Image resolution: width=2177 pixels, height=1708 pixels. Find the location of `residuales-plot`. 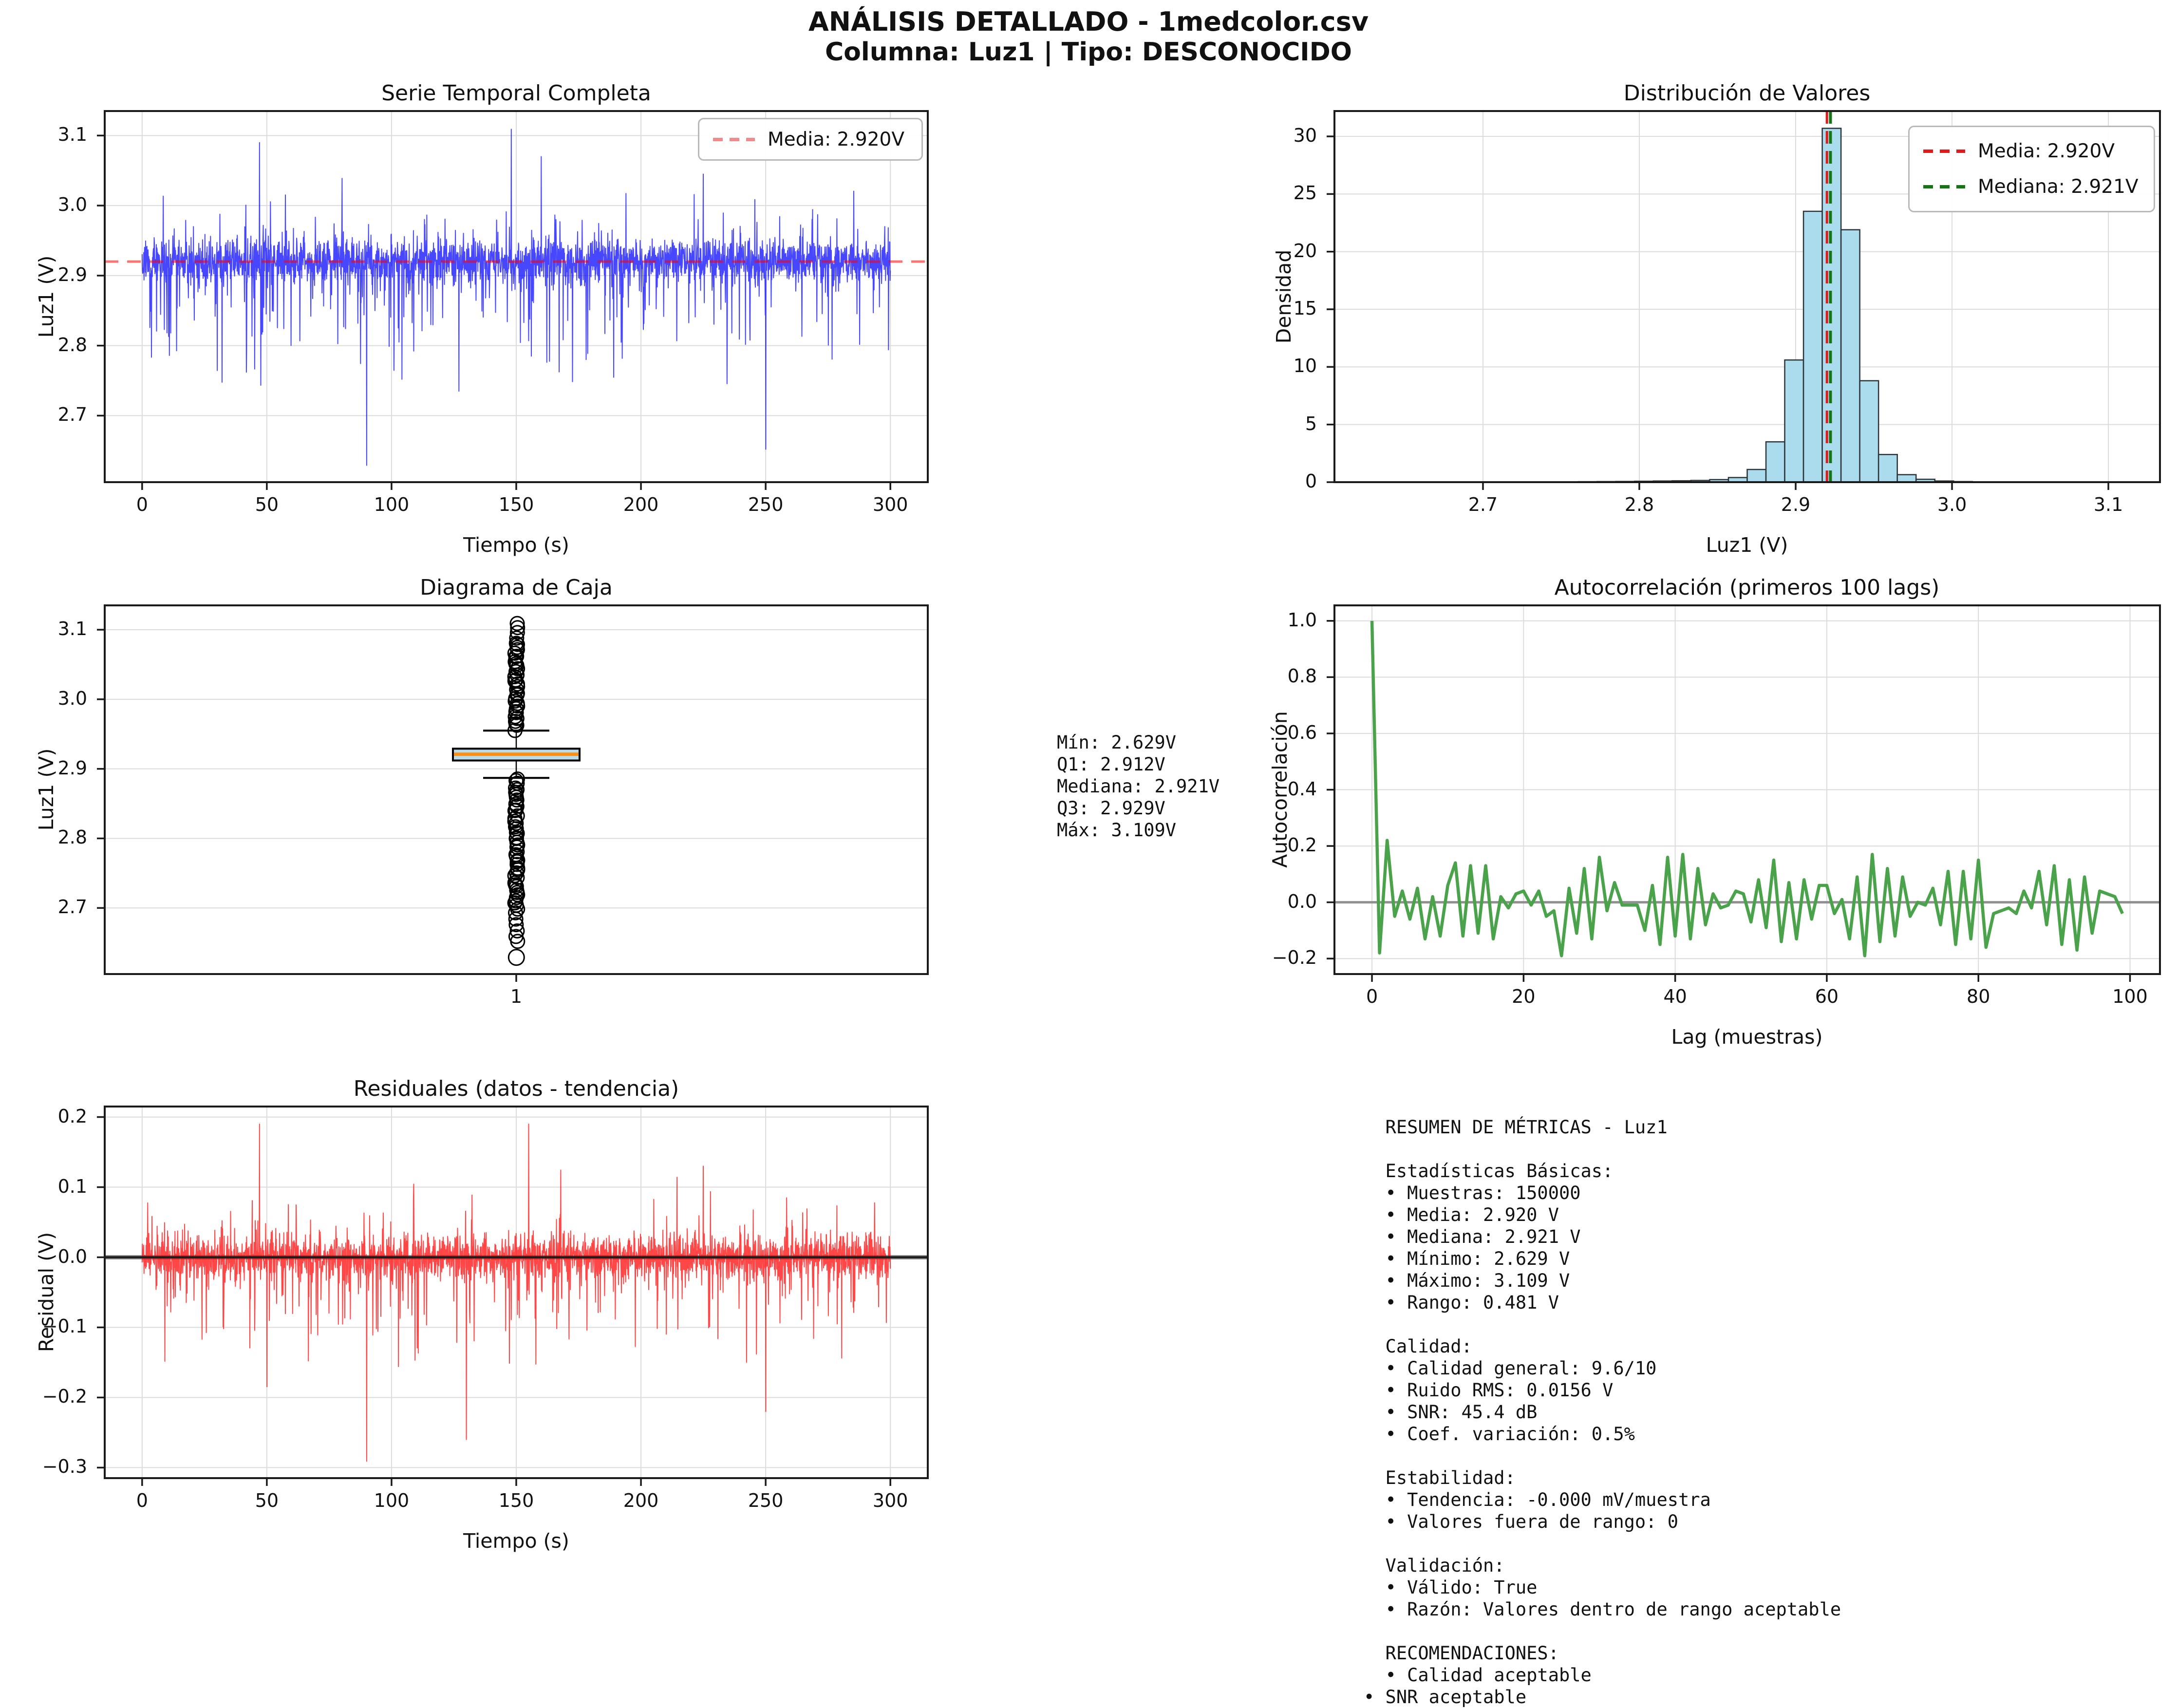

residuales-plot is located at coordinates (512, 1296).